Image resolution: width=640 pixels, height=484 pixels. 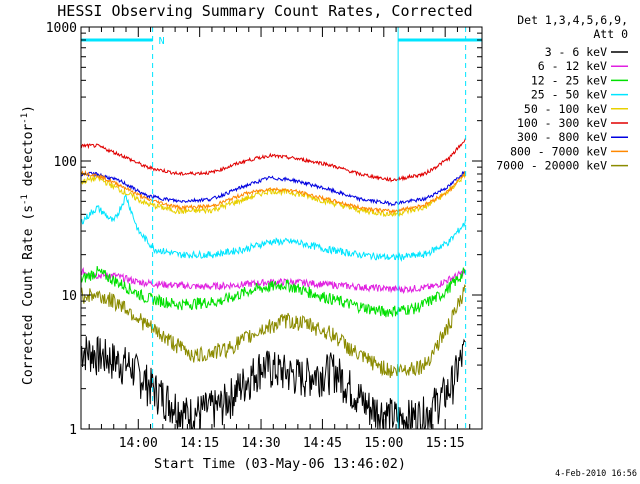 What do you see at coordinates (551, 166) in the screenshot?
I see `legend-label-9: 7000 - 20000 keV` at bounding box center [551, 166].